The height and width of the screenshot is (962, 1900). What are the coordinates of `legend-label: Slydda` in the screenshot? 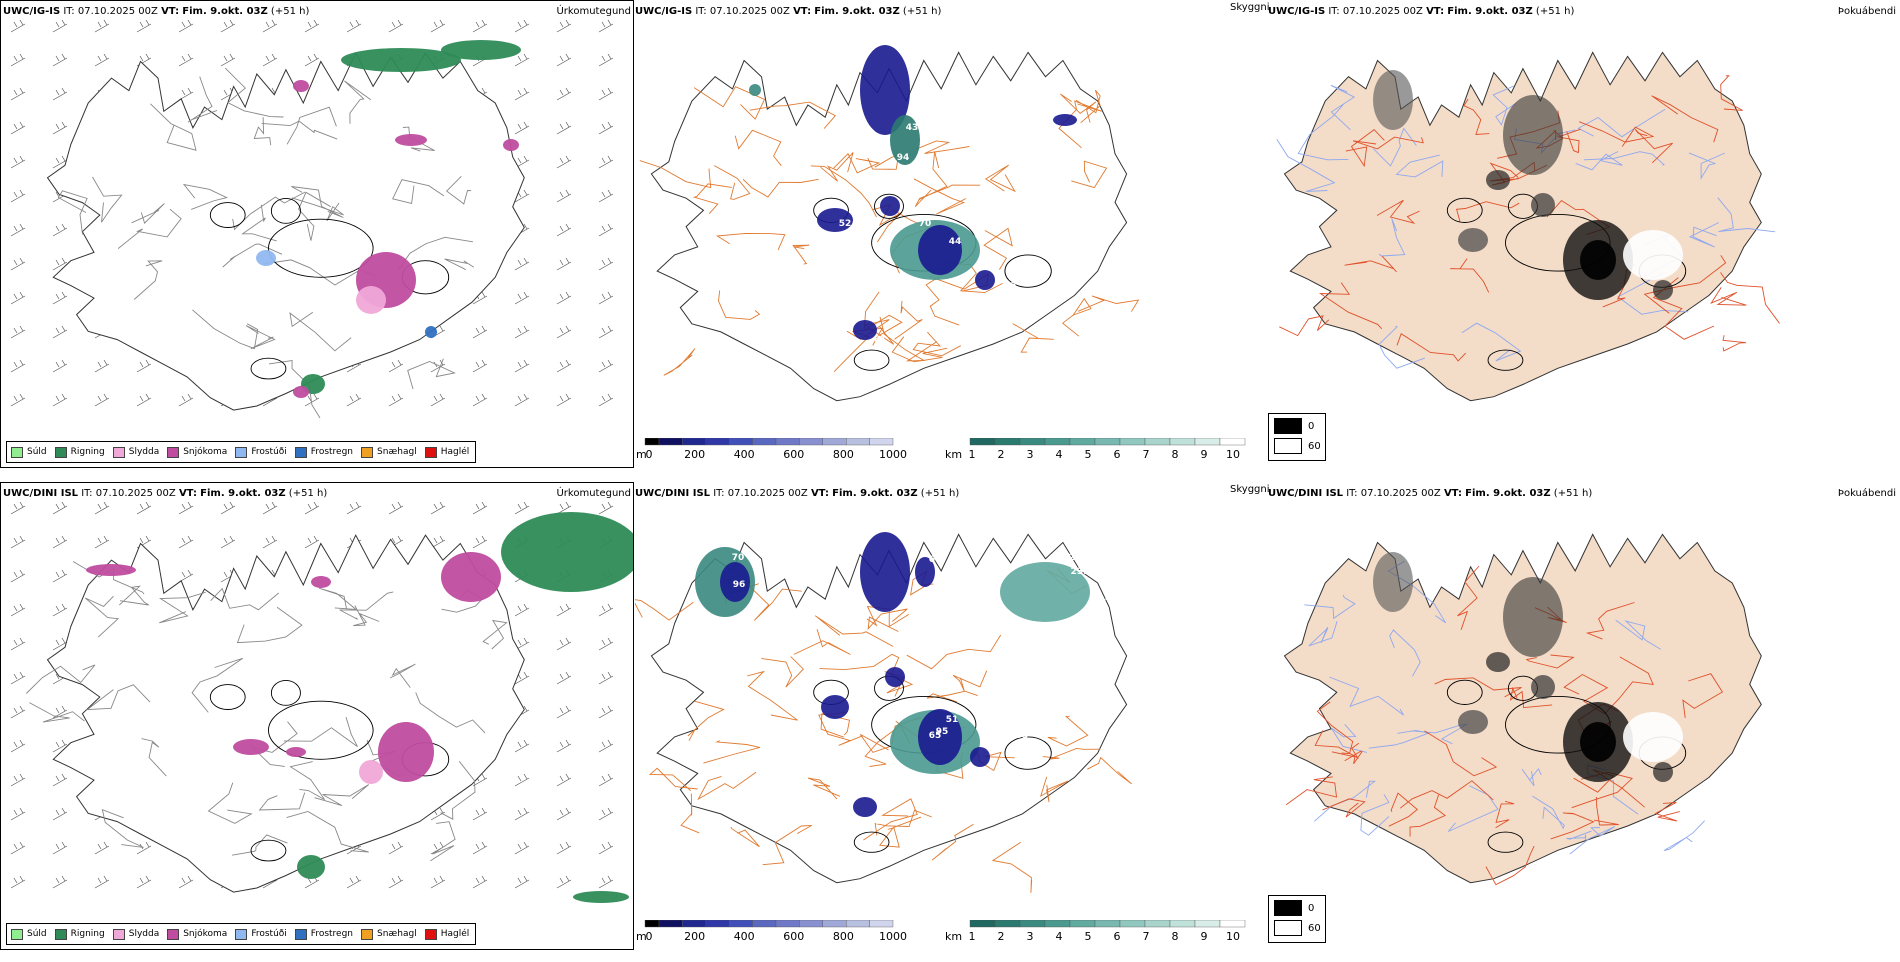 It's located at (144, 934).